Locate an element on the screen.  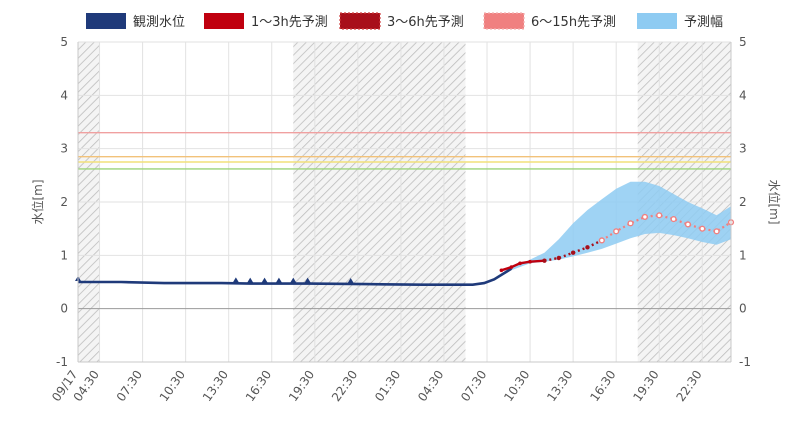
y-tick-label-right: 2 is located at coordinates (743, 202).